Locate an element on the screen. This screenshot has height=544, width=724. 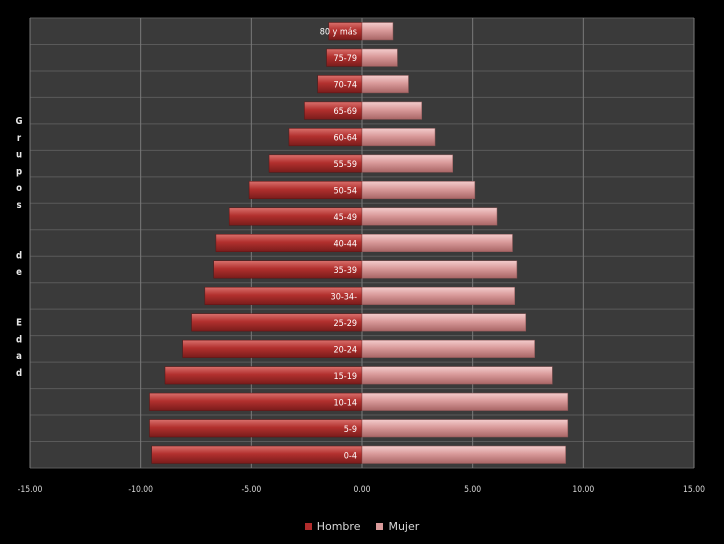
category-label: 40-44 is located at coordinates (345, 245).